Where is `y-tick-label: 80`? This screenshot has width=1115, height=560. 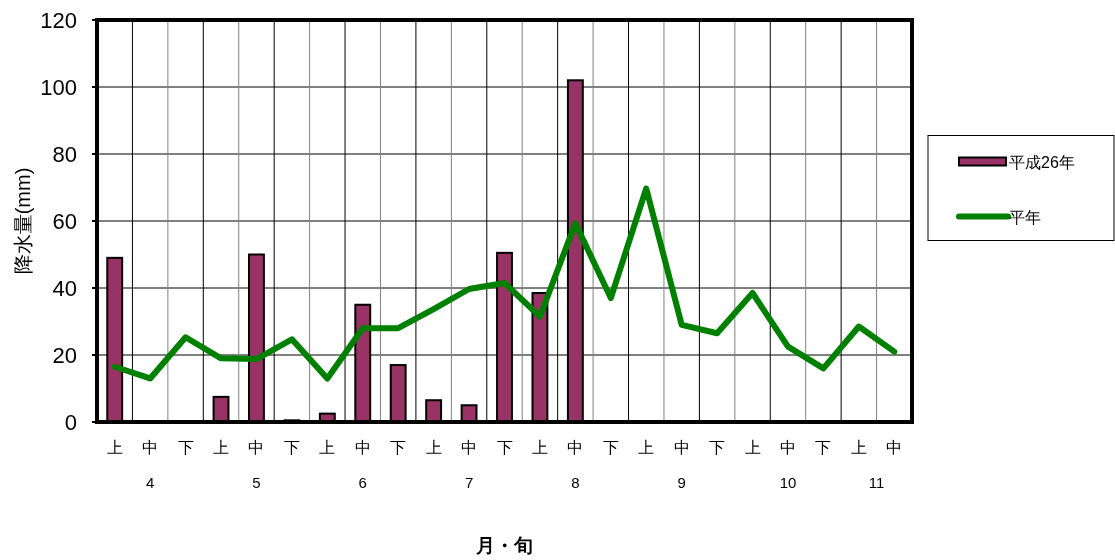
y-tick-label: 80 is located at coordinates (64, 154).